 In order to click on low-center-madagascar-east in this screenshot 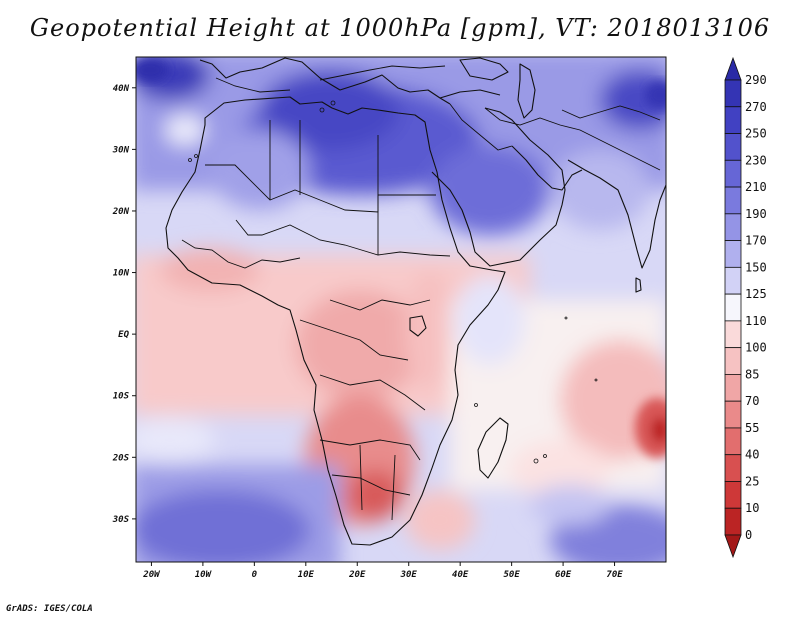, I will do `click(650, 428)`.